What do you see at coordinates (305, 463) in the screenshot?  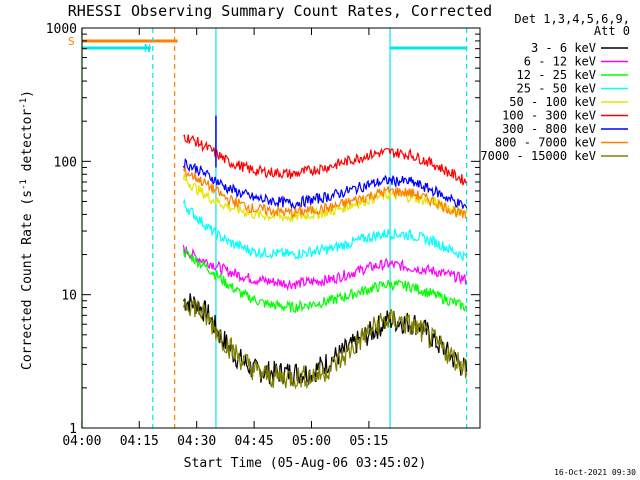 I see `x-axis-label: Start Time (05-Aug-06 03:45:02)` at bounding box center [305, 463].